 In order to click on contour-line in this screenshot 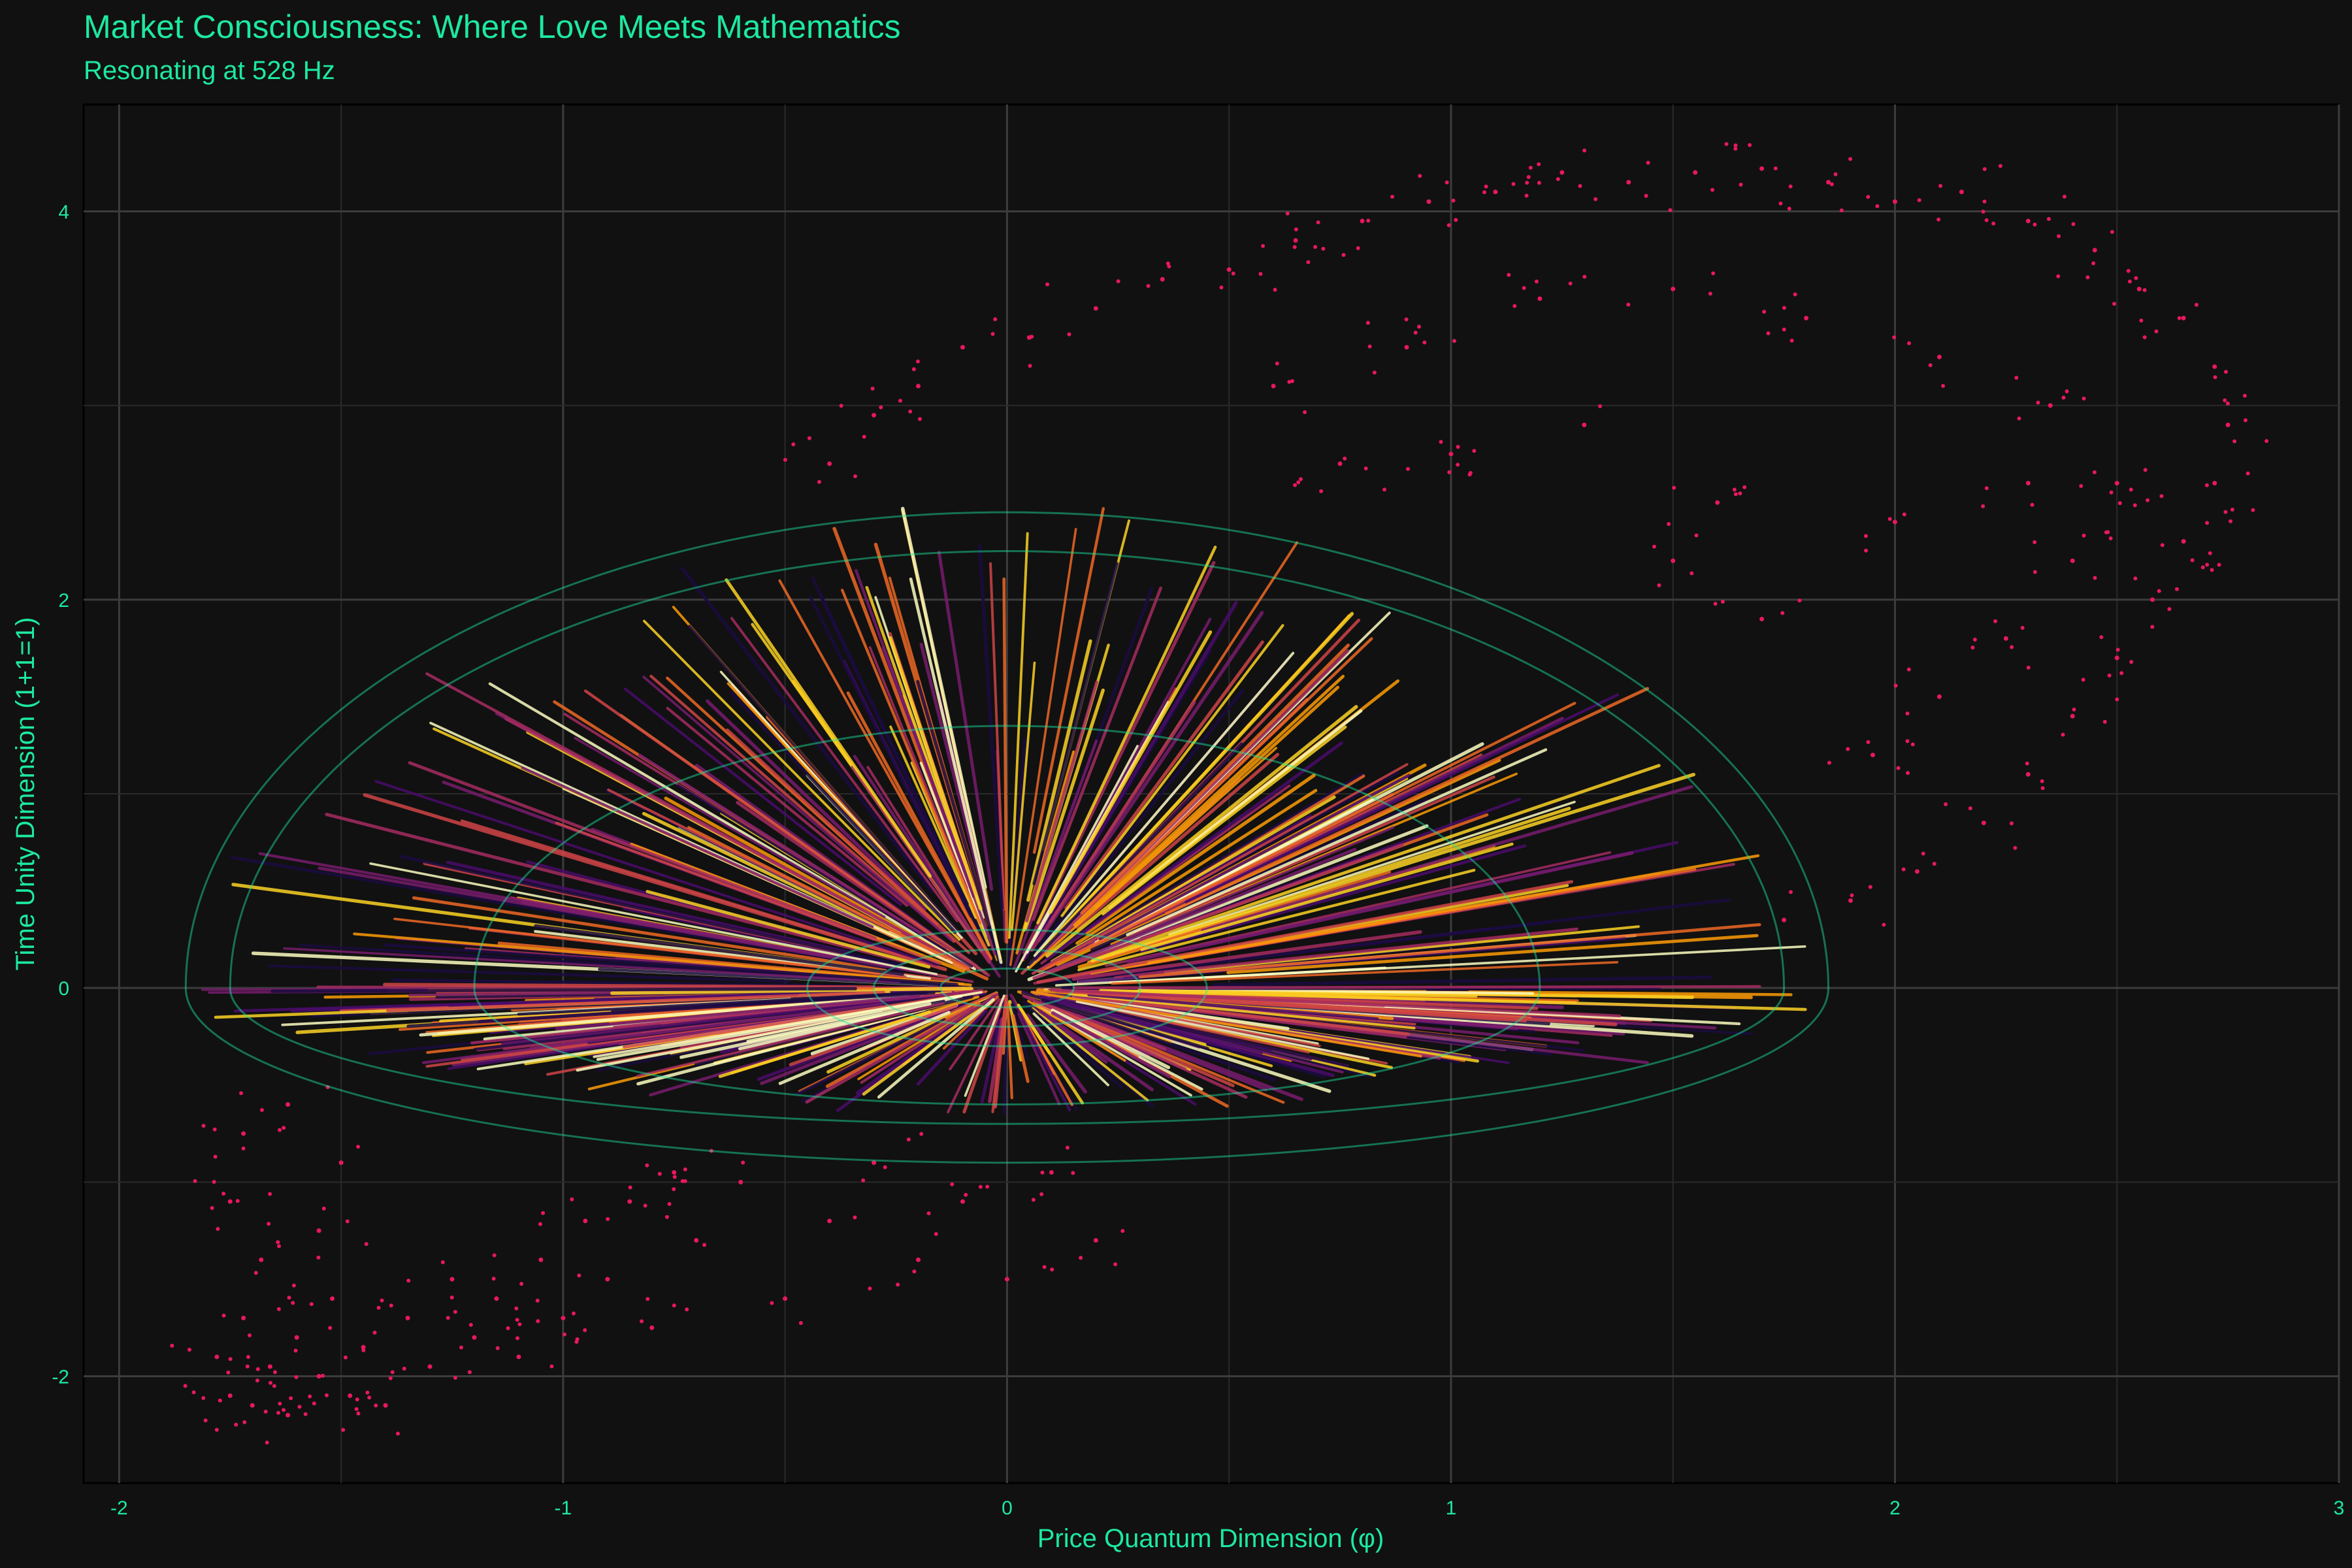, I will do `click(1007, 987)`.